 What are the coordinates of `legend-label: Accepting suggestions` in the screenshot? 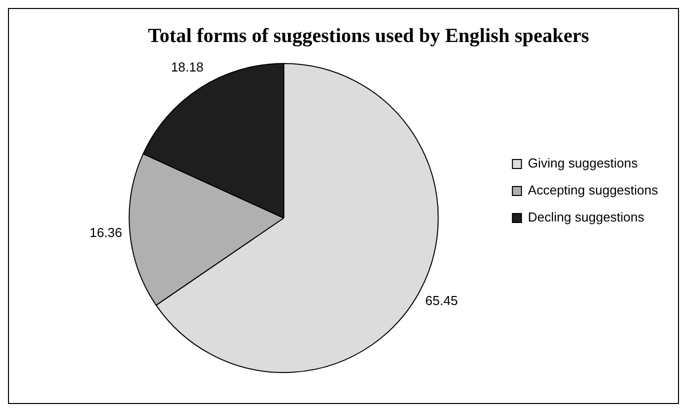 It's located at (593, 190).